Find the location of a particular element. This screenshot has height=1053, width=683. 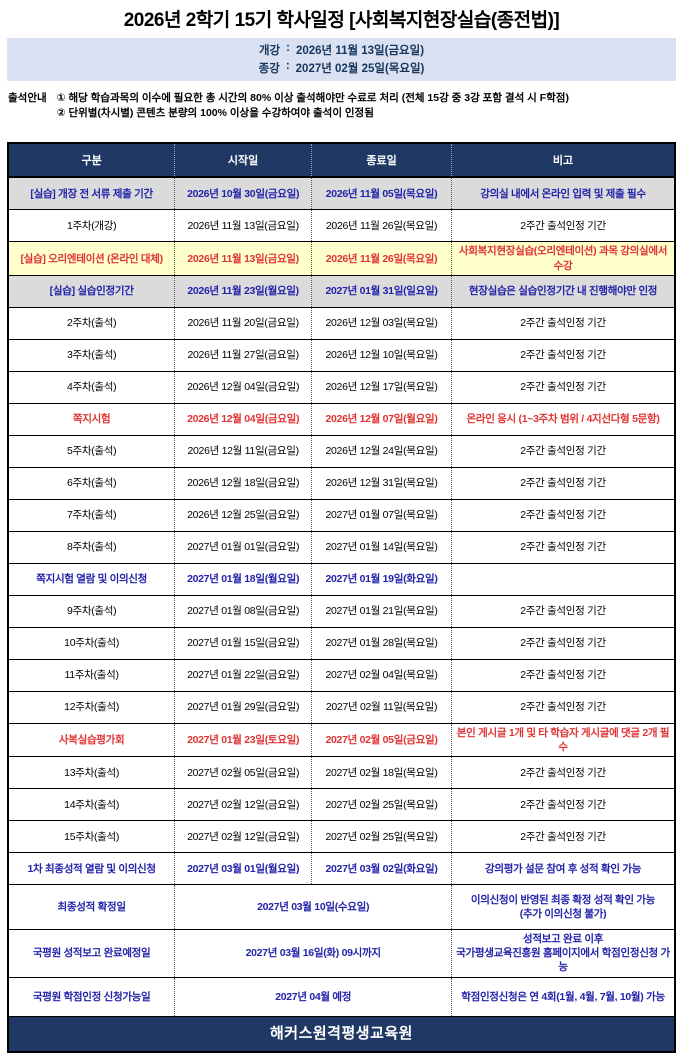

category-cell: 3주차(출석) is located at coordinates (91, 355).